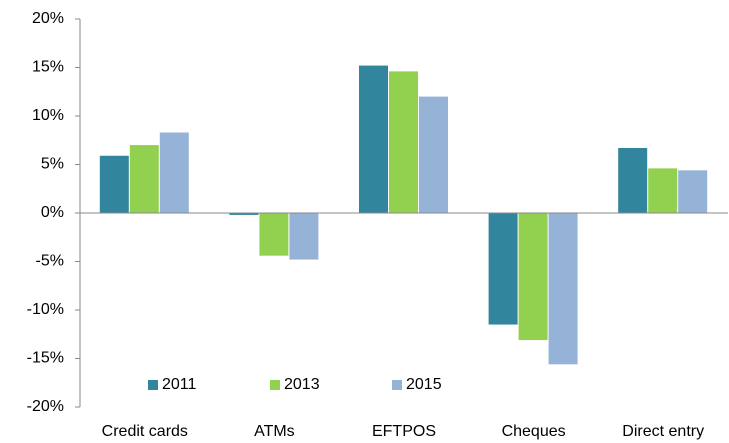  Describe the element at coordinates (50, 261) in the screenshot. I see `y-tick-label: -5%` at that location.